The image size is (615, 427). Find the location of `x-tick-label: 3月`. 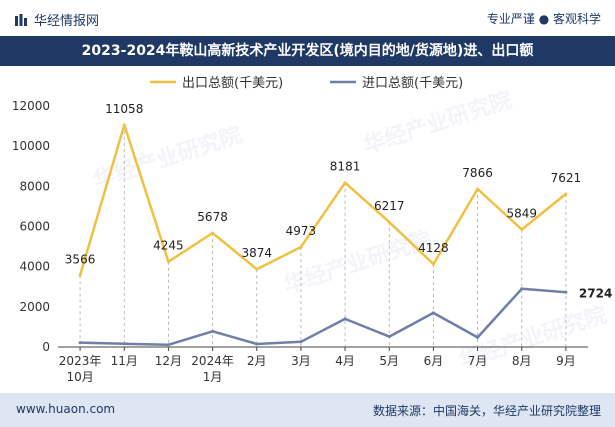

x-tick-label: 3月 is located at coordinates (301, 361).